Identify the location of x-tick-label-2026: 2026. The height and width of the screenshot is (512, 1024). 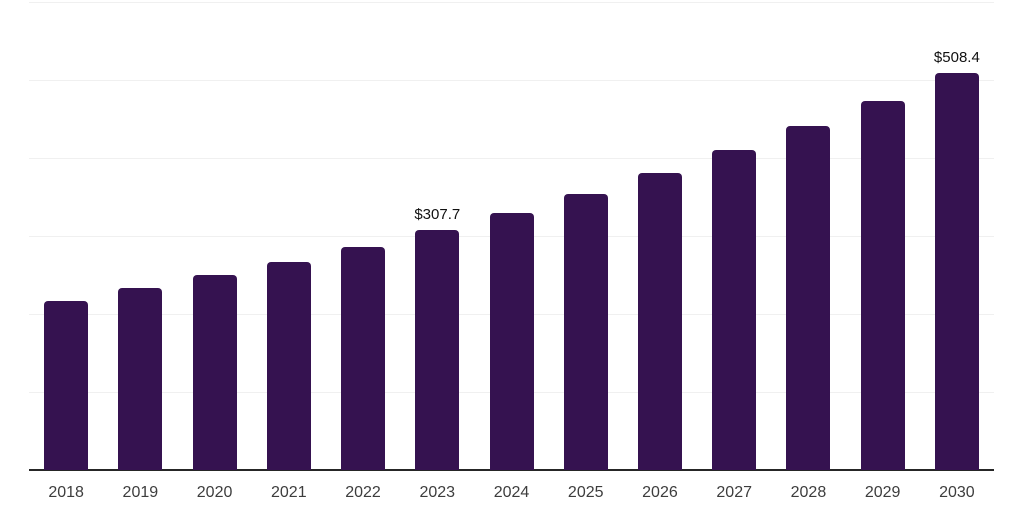
(660, 492).